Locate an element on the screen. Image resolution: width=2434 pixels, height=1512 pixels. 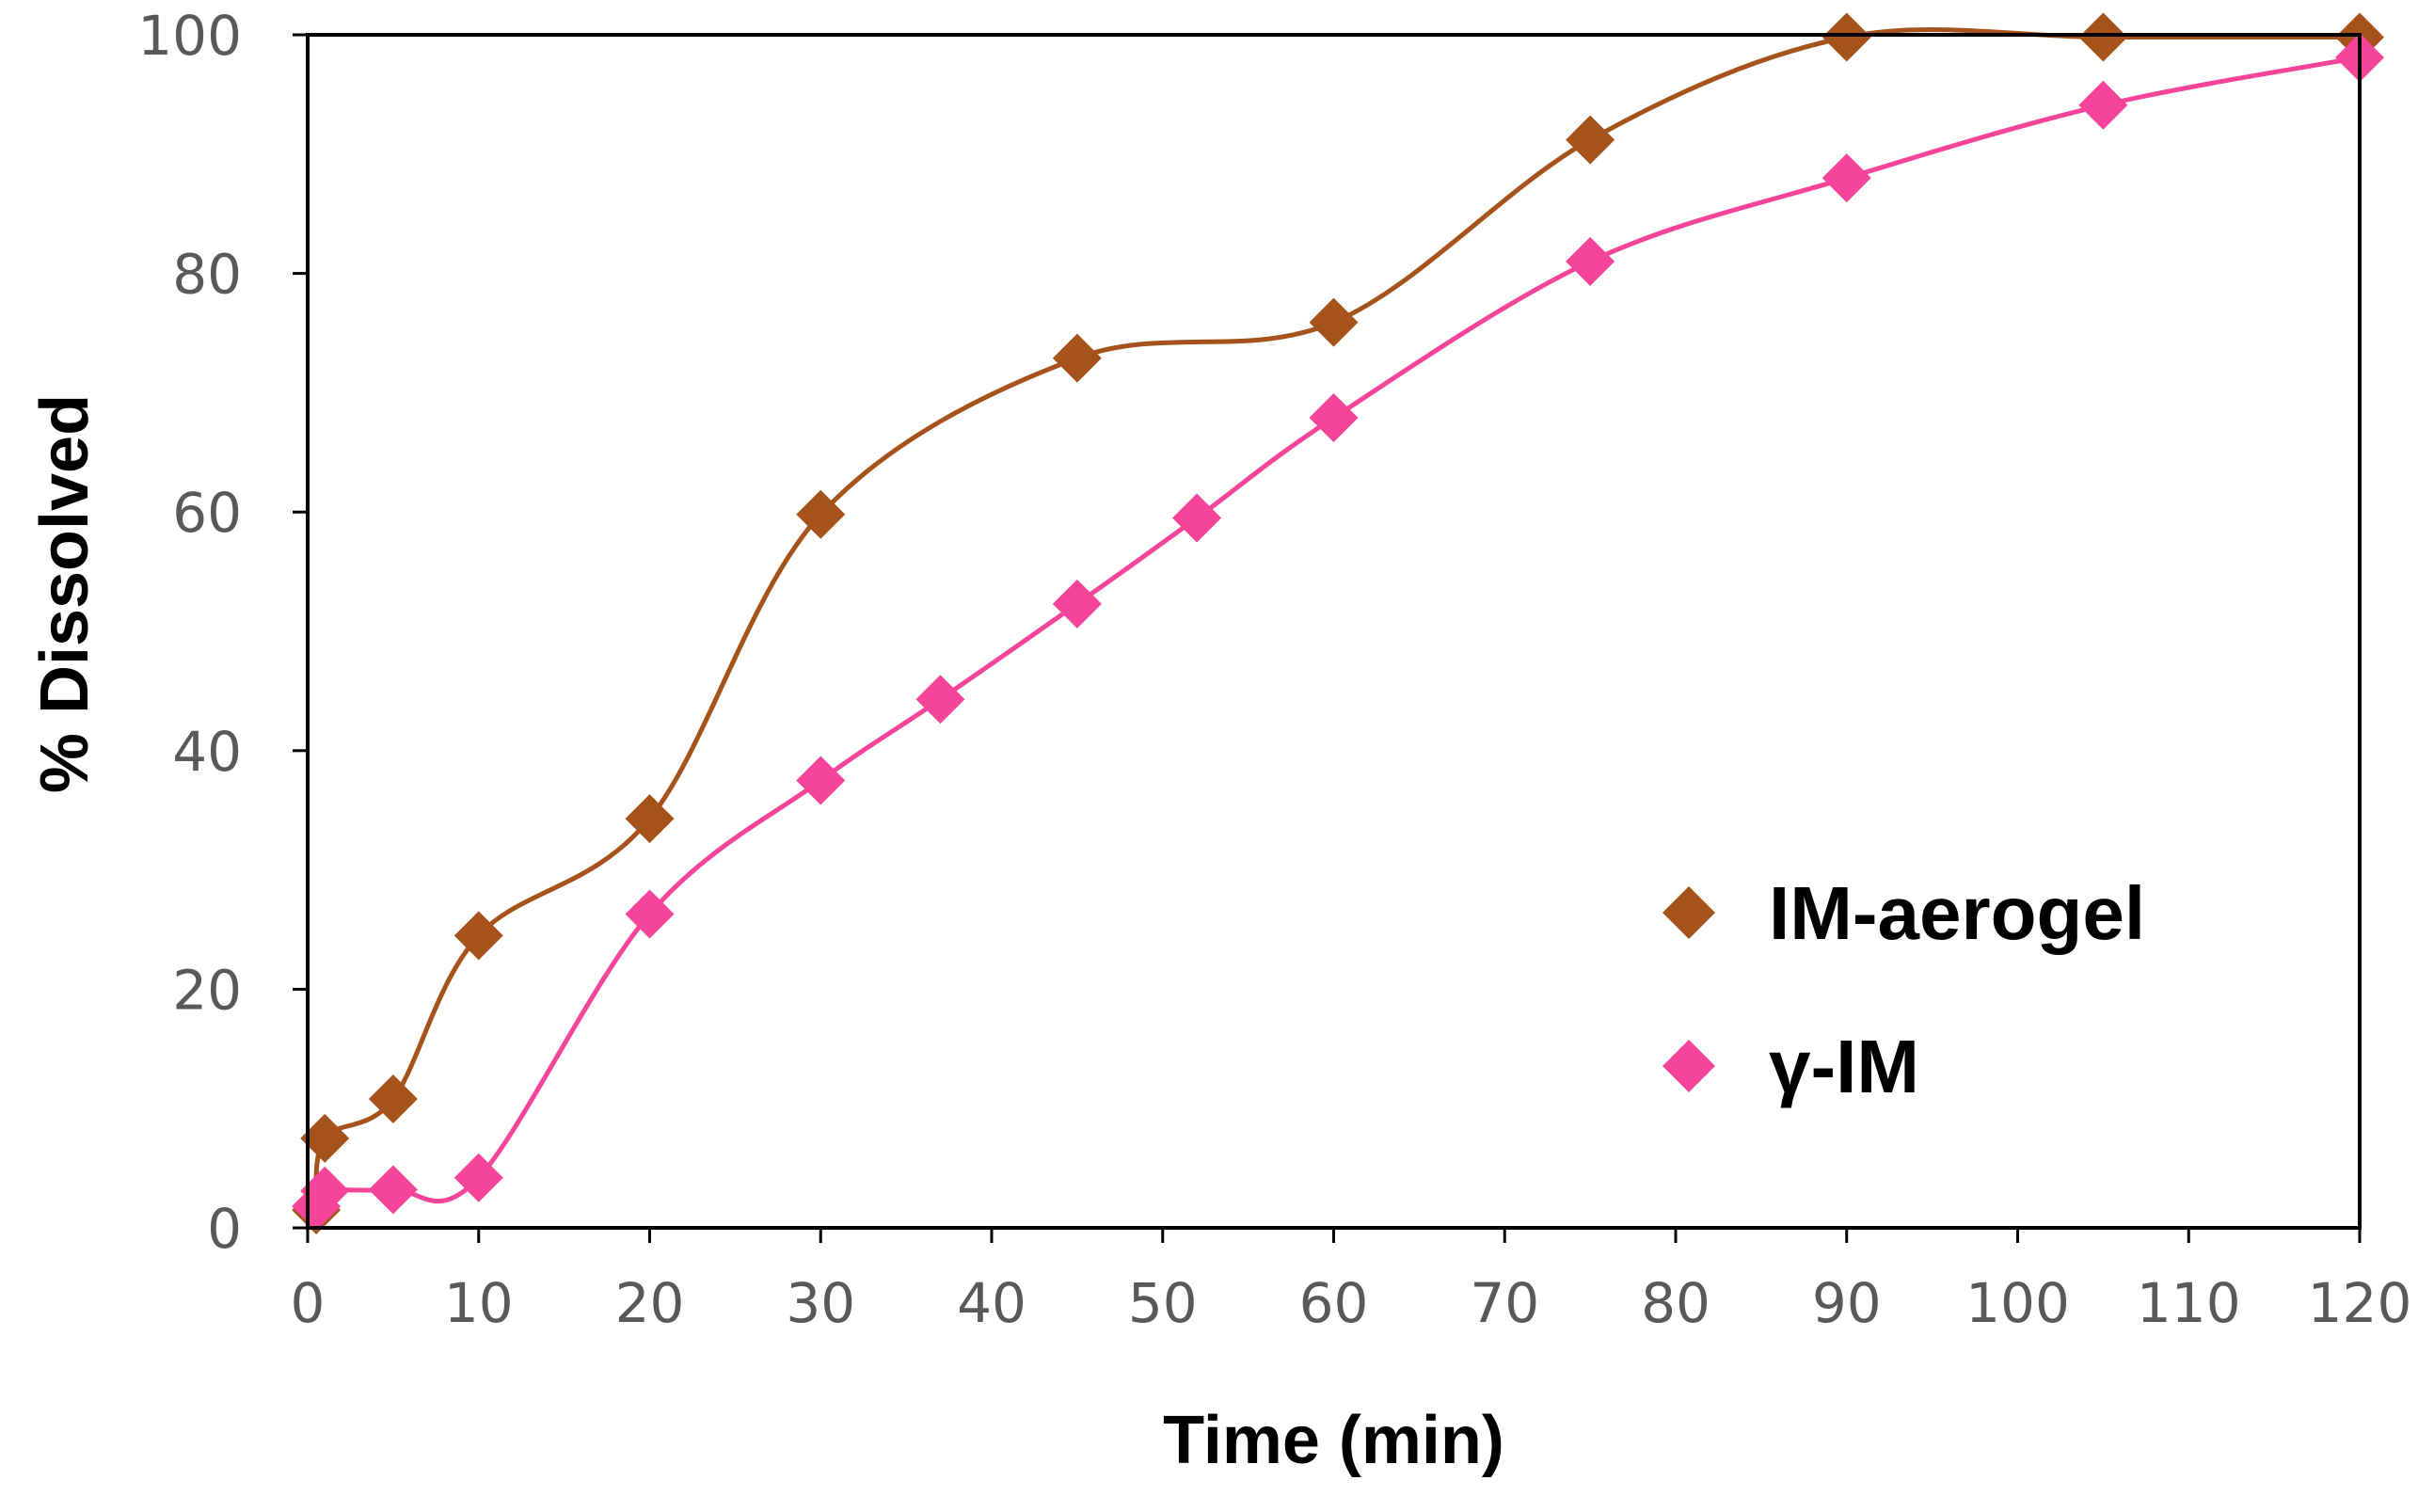
legend-im-aerogel-label: IM-aerogel is located at coordinates (1957, 913).